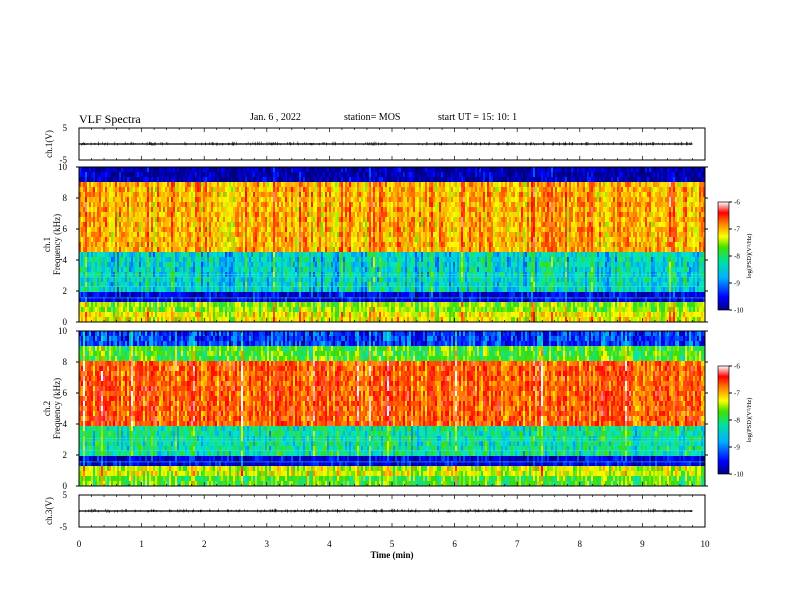 Image resolution: width=792 pixels, height=612 pixels. Describe the element at coordinates (374, 144) in the screenshot. I see `timeseries-panel-0: 5-5ch.1(V)` at that location.